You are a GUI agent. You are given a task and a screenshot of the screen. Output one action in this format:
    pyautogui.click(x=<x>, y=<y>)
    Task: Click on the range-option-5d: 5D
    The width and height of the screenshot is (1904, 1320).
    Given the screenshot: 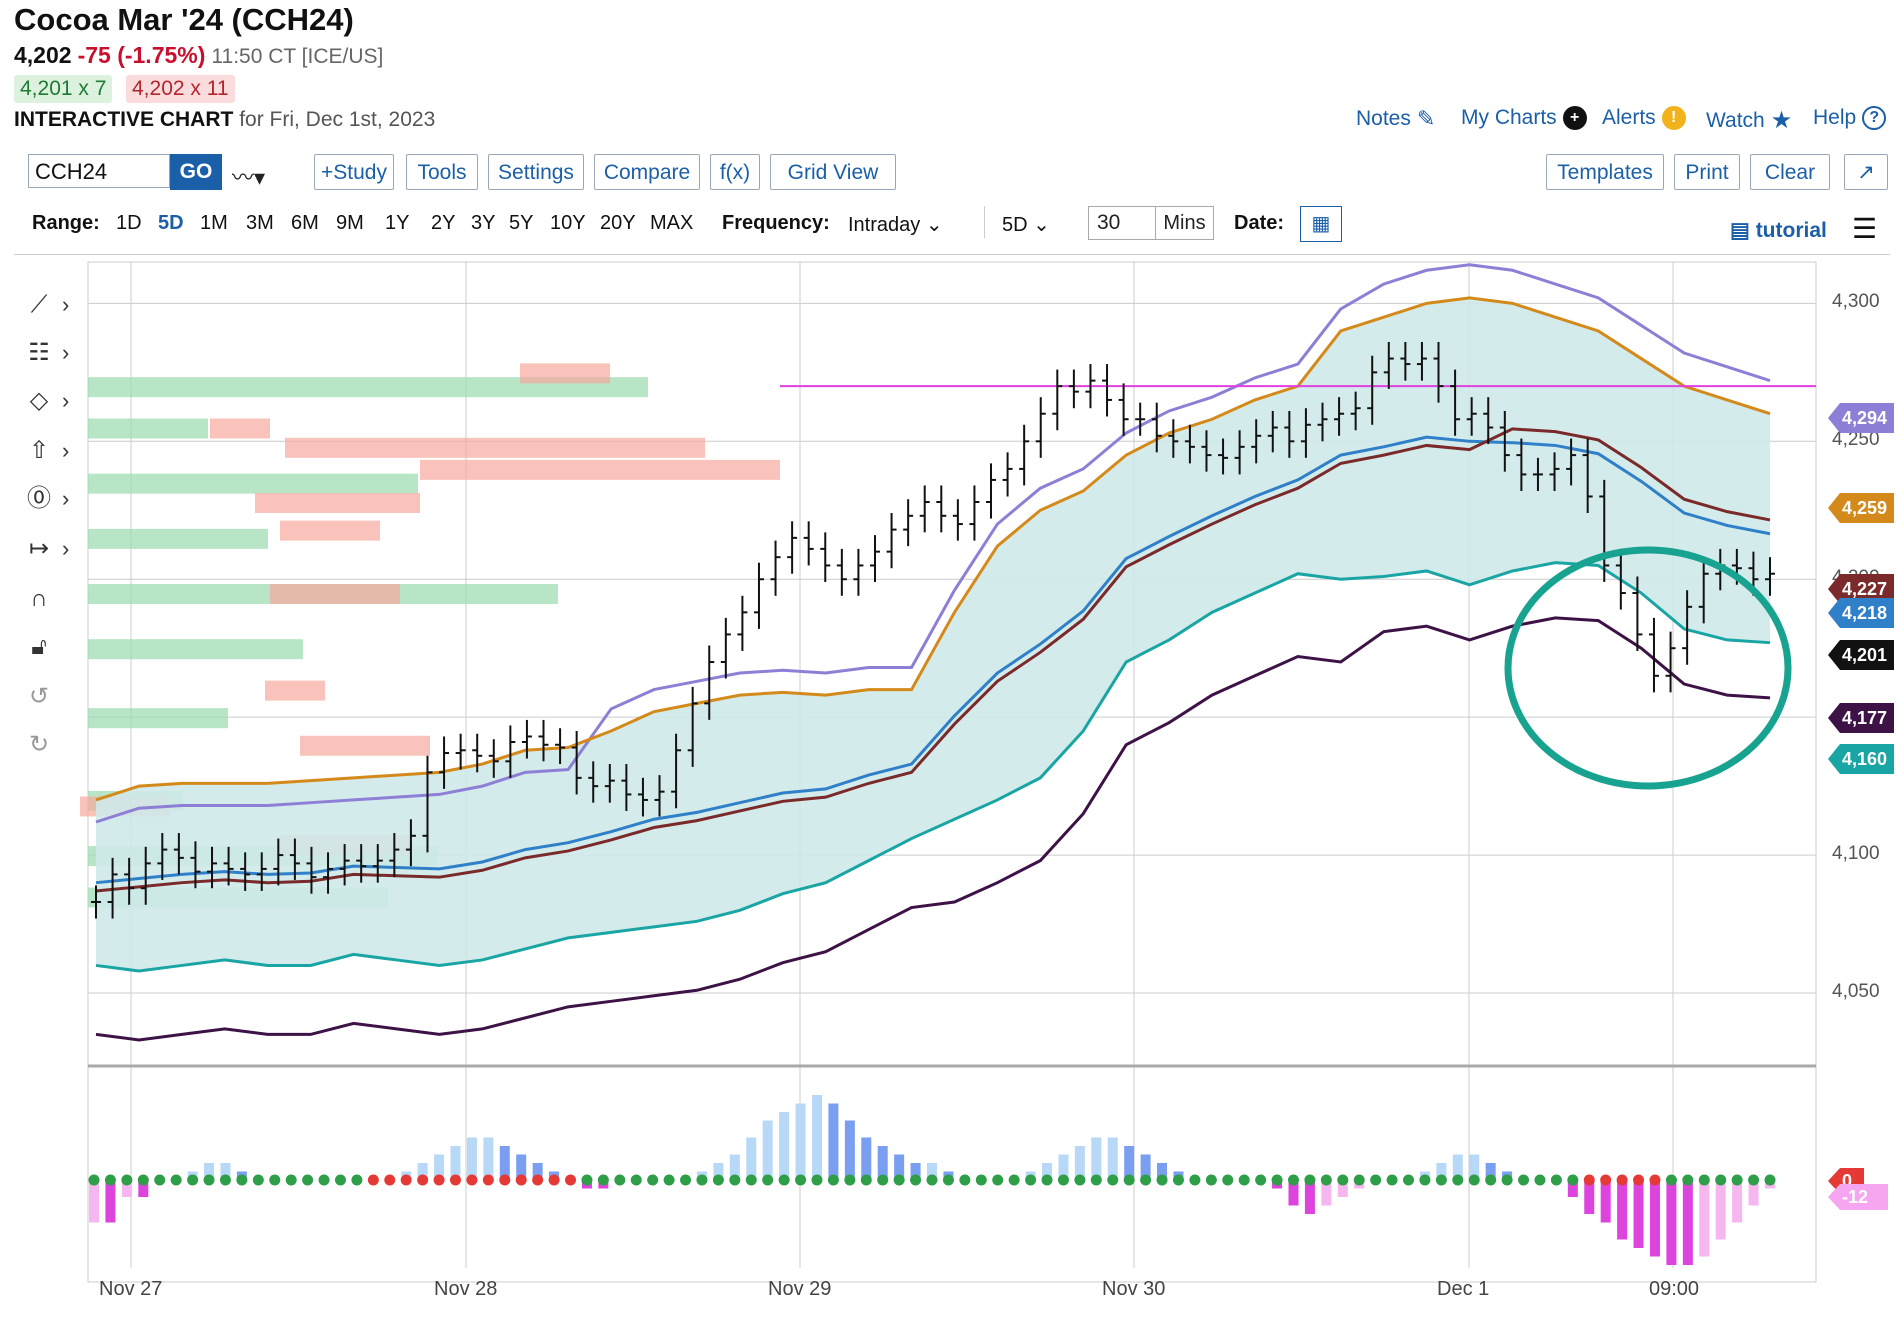 What is the action you would take?
    pyautogui.click(x=171, y=223)
    